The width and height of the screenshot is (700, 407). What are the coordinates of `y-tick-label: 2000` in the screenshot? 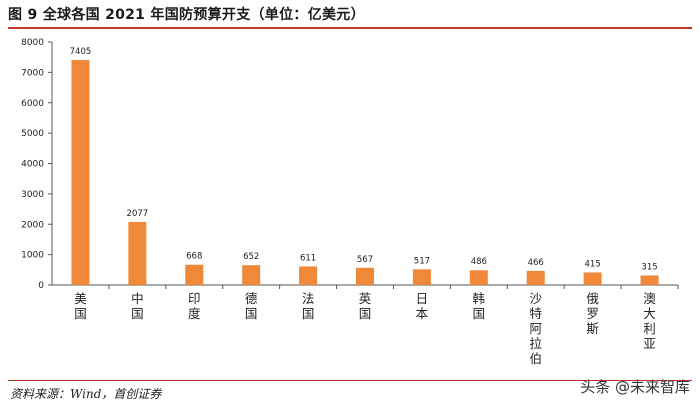 It's located at (32, 225).